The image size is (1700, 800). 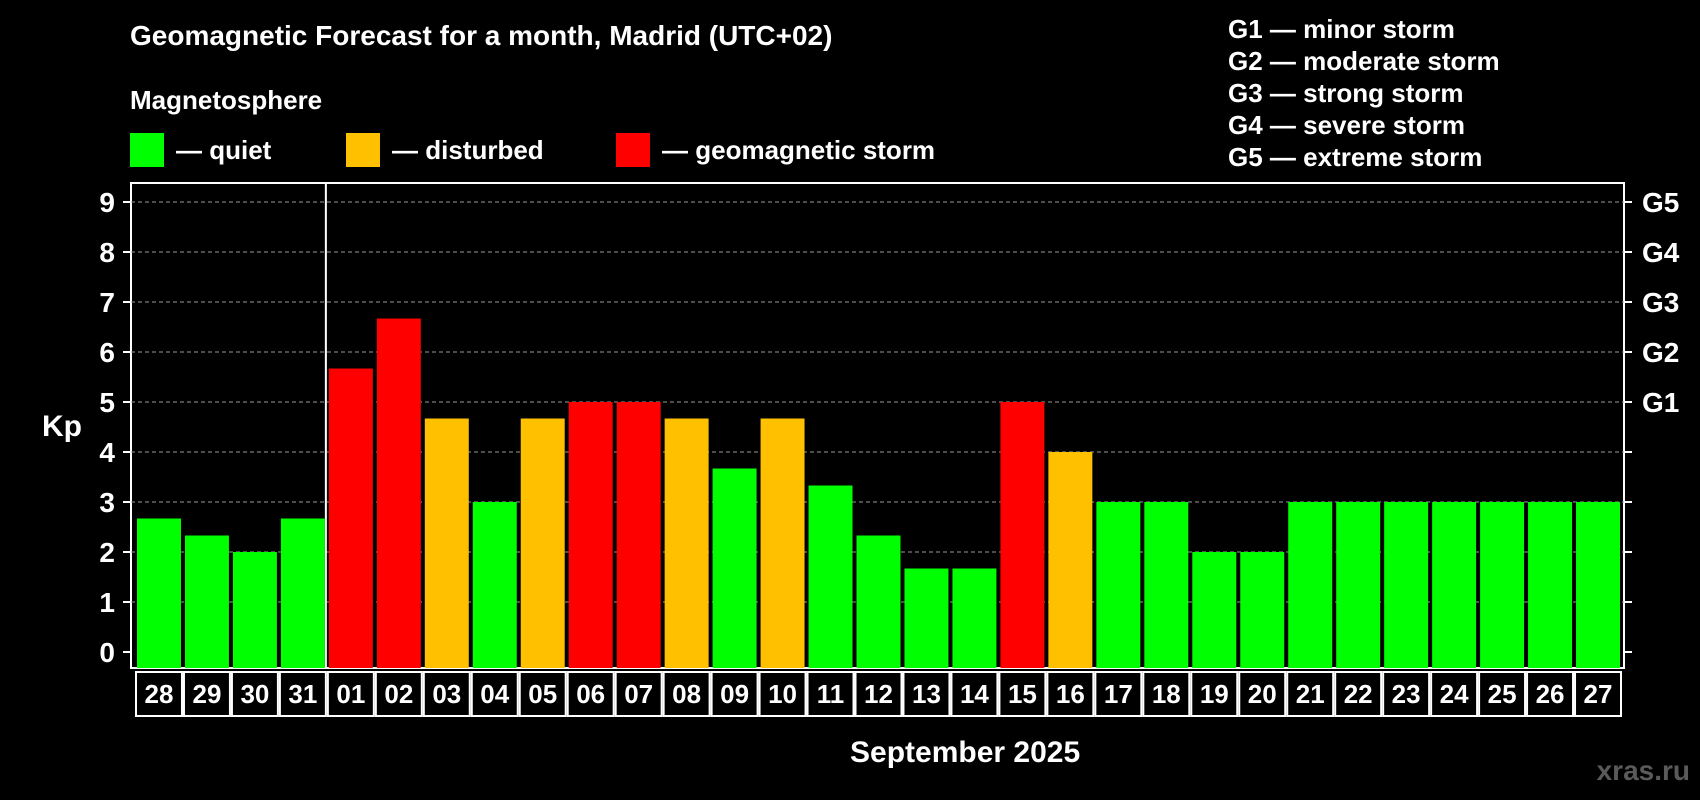 I want to click on x-tick-label: 11, so click(x=831, y=694).